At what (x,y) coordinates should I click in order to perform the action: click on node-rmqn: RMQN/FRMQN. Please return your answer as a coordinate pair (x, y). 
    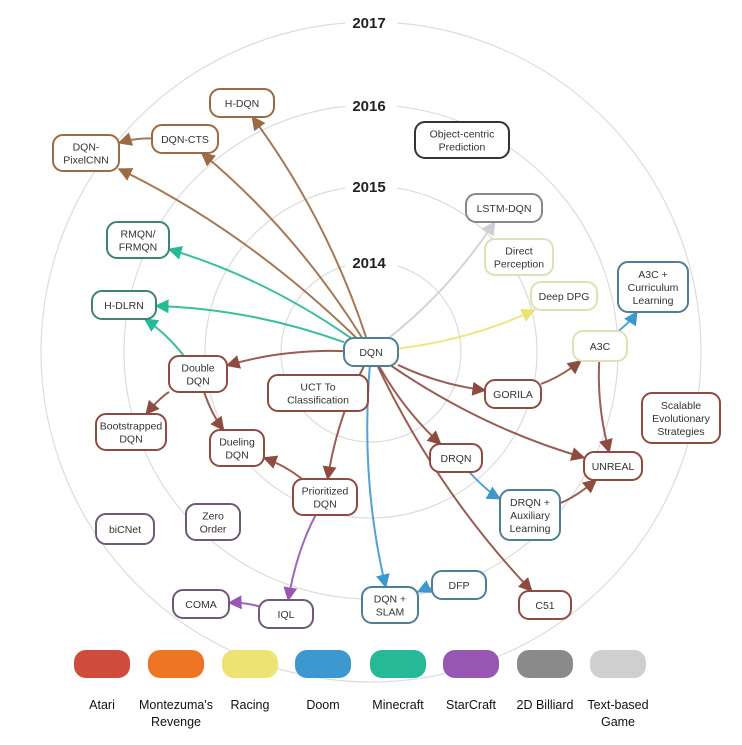
    Looking at the image, I should click on (138, 240).